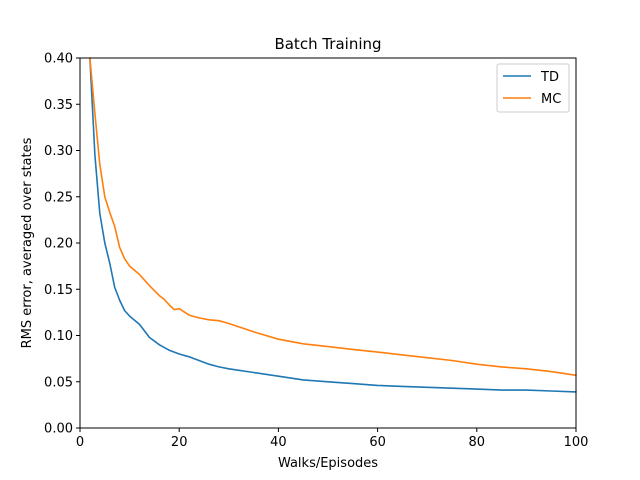  I want to click on y-tick-label: 0.15, so click(58, 290).